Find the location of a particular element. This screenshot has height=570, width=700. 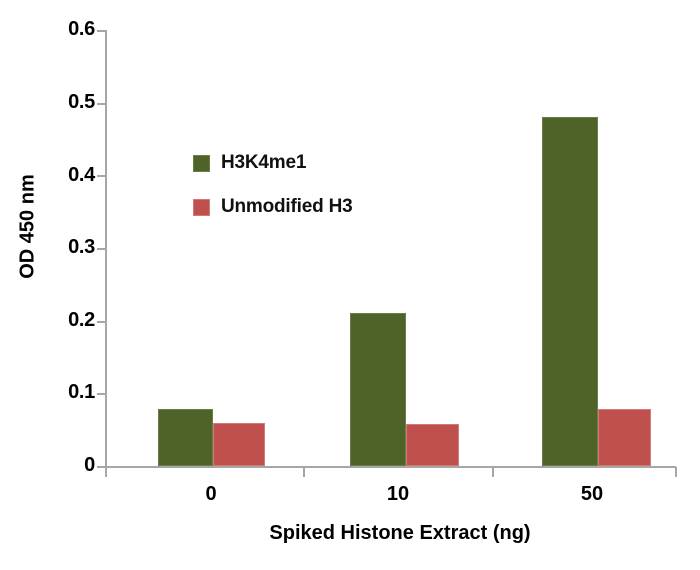

legend-item-unmodified-h3: Unmodified H3 is located at coordinates (273, 207).